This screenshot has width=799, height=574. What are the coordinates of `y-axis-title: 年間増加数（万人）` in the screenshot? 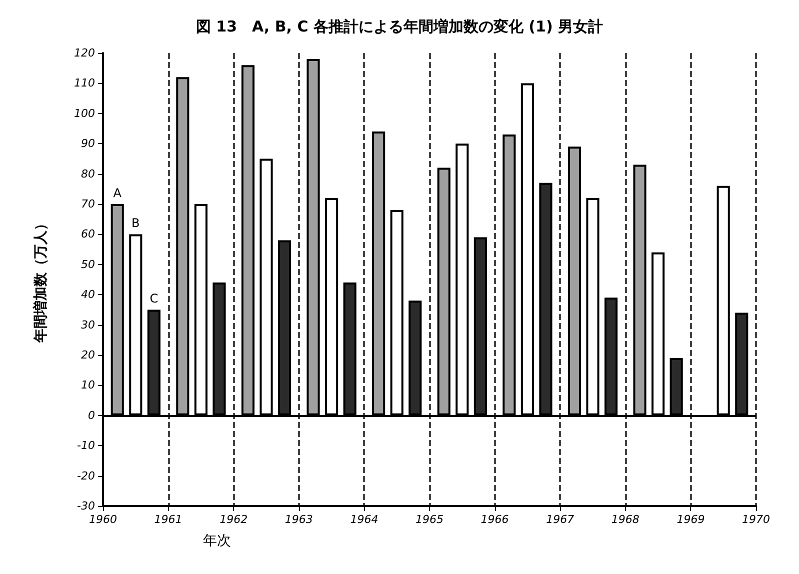 It's located at (40, 280).